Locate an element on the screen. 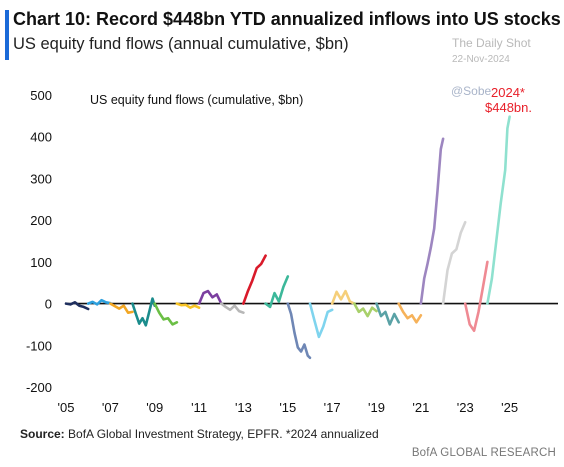 The image size is (564, 467). x-tick-label: '15 is located at coordinates (287, 407).